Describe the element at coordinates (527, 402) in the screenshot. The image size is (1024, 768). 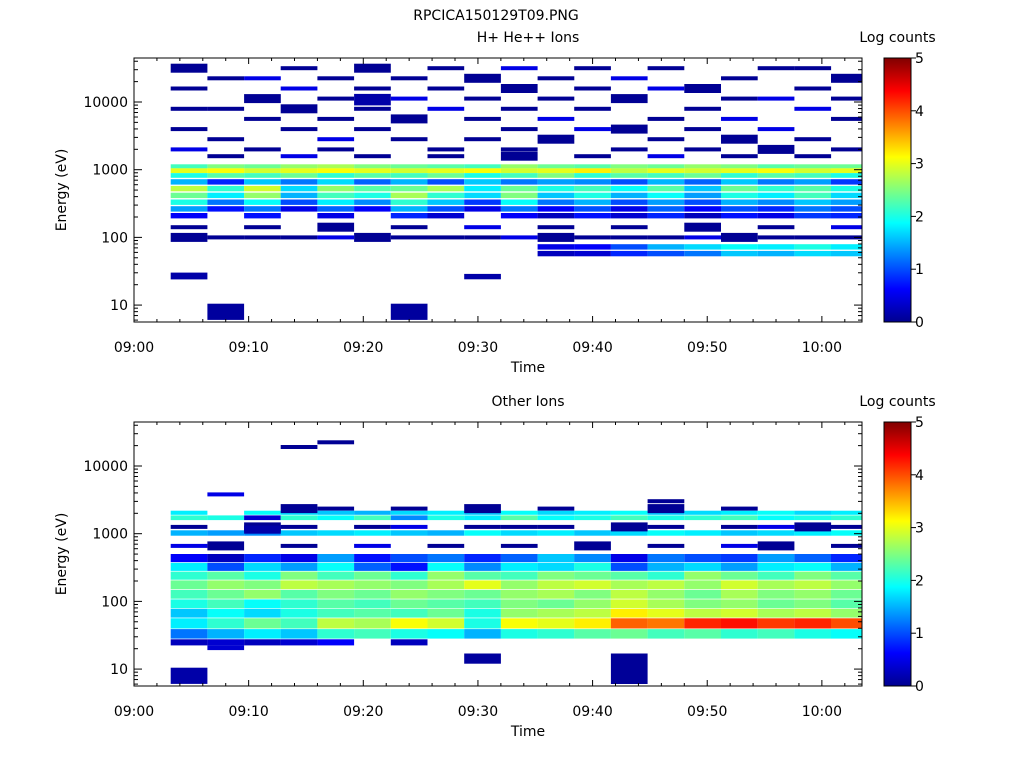
I see `panel-title: Other Ions` at that location.